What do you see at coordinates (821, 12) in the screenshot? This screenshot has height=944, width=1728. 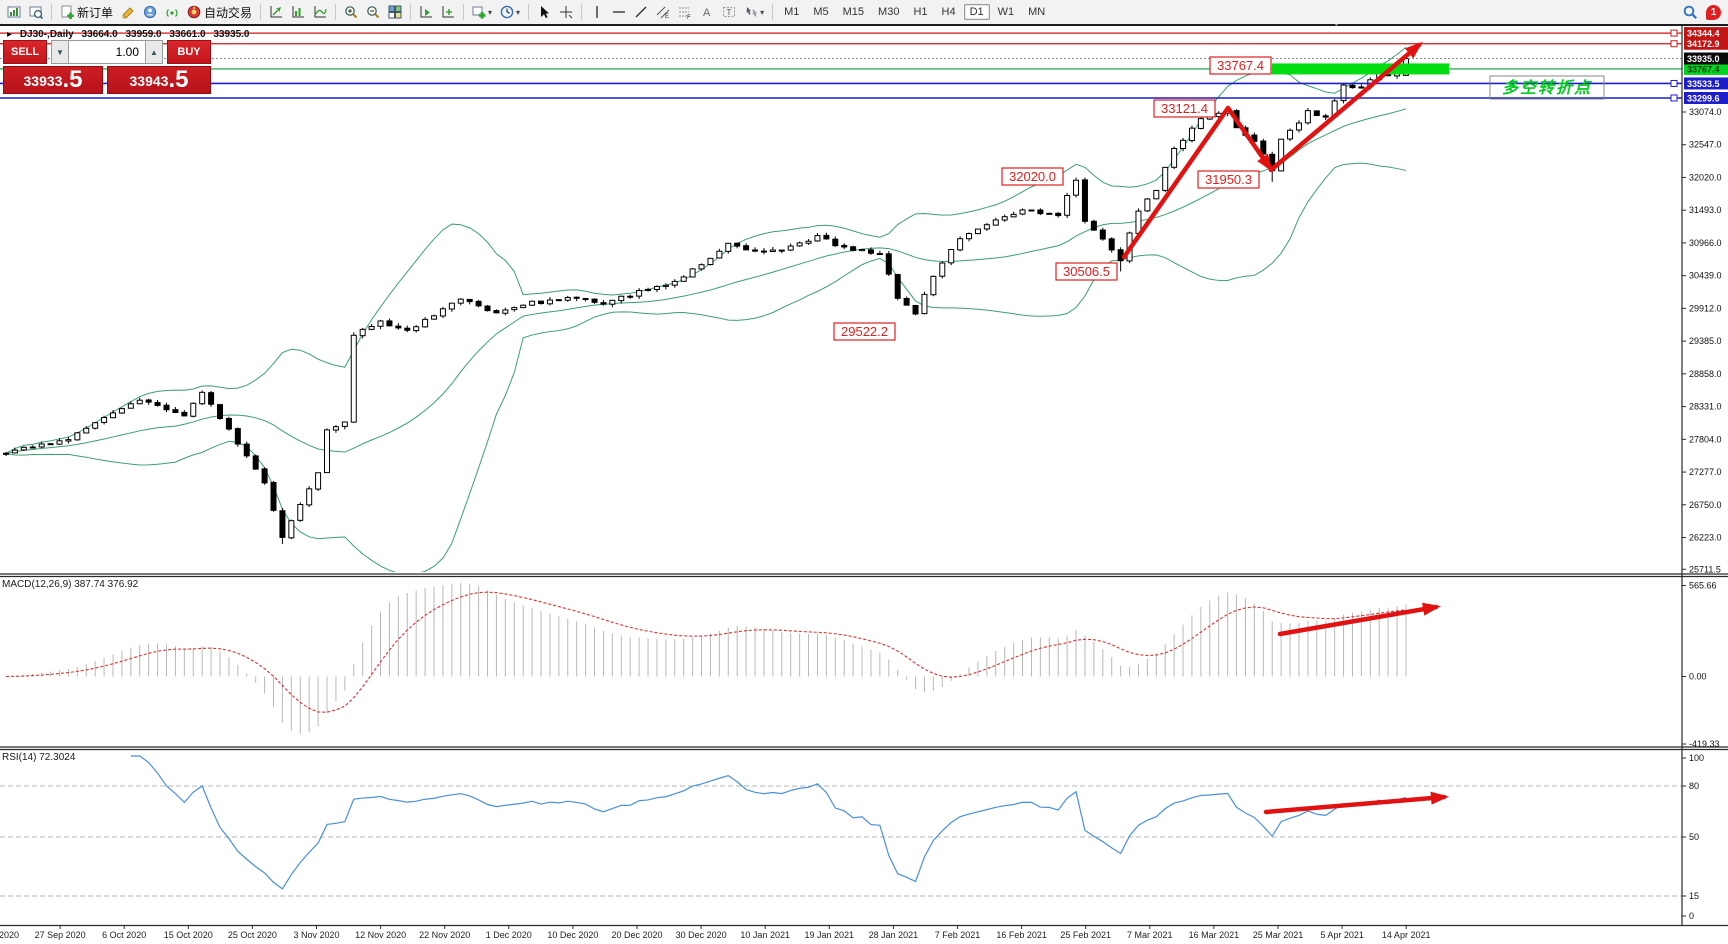 I see `timeframe-m5: M5` at bounding box center [821, 12].